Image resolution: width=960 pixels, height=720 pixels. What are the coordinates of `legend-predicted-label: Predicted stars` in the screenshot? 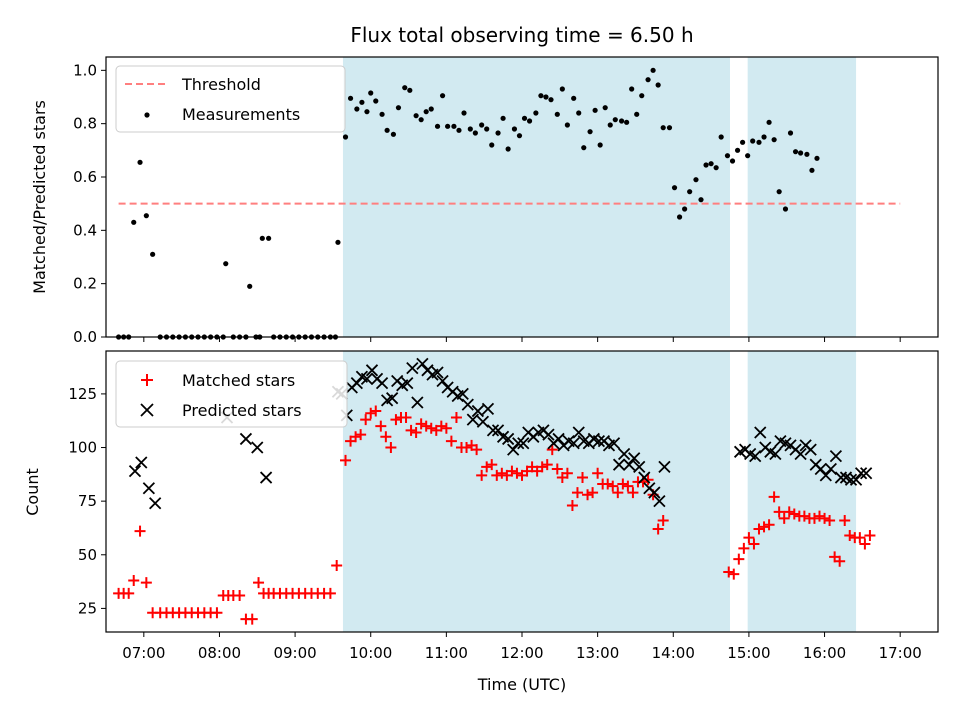 It's located at (242, 410).